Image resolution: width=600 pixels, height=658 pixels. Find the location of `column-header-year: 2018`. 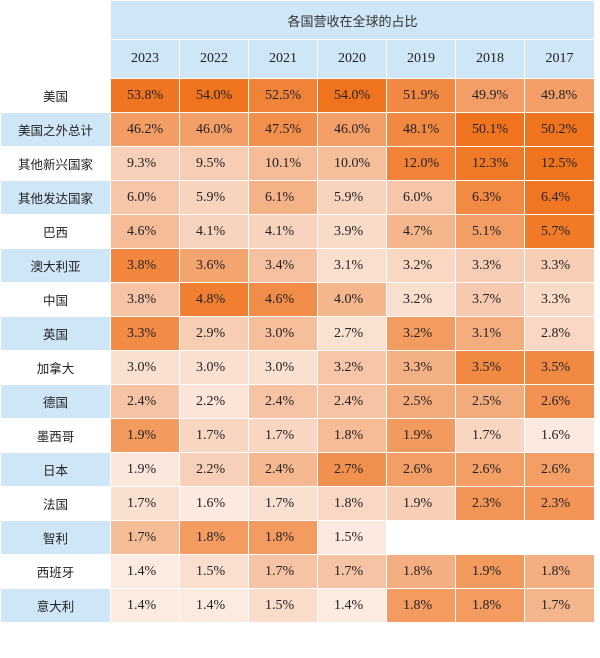

column-header-year: 2018 is located at coordinates (490, 59).